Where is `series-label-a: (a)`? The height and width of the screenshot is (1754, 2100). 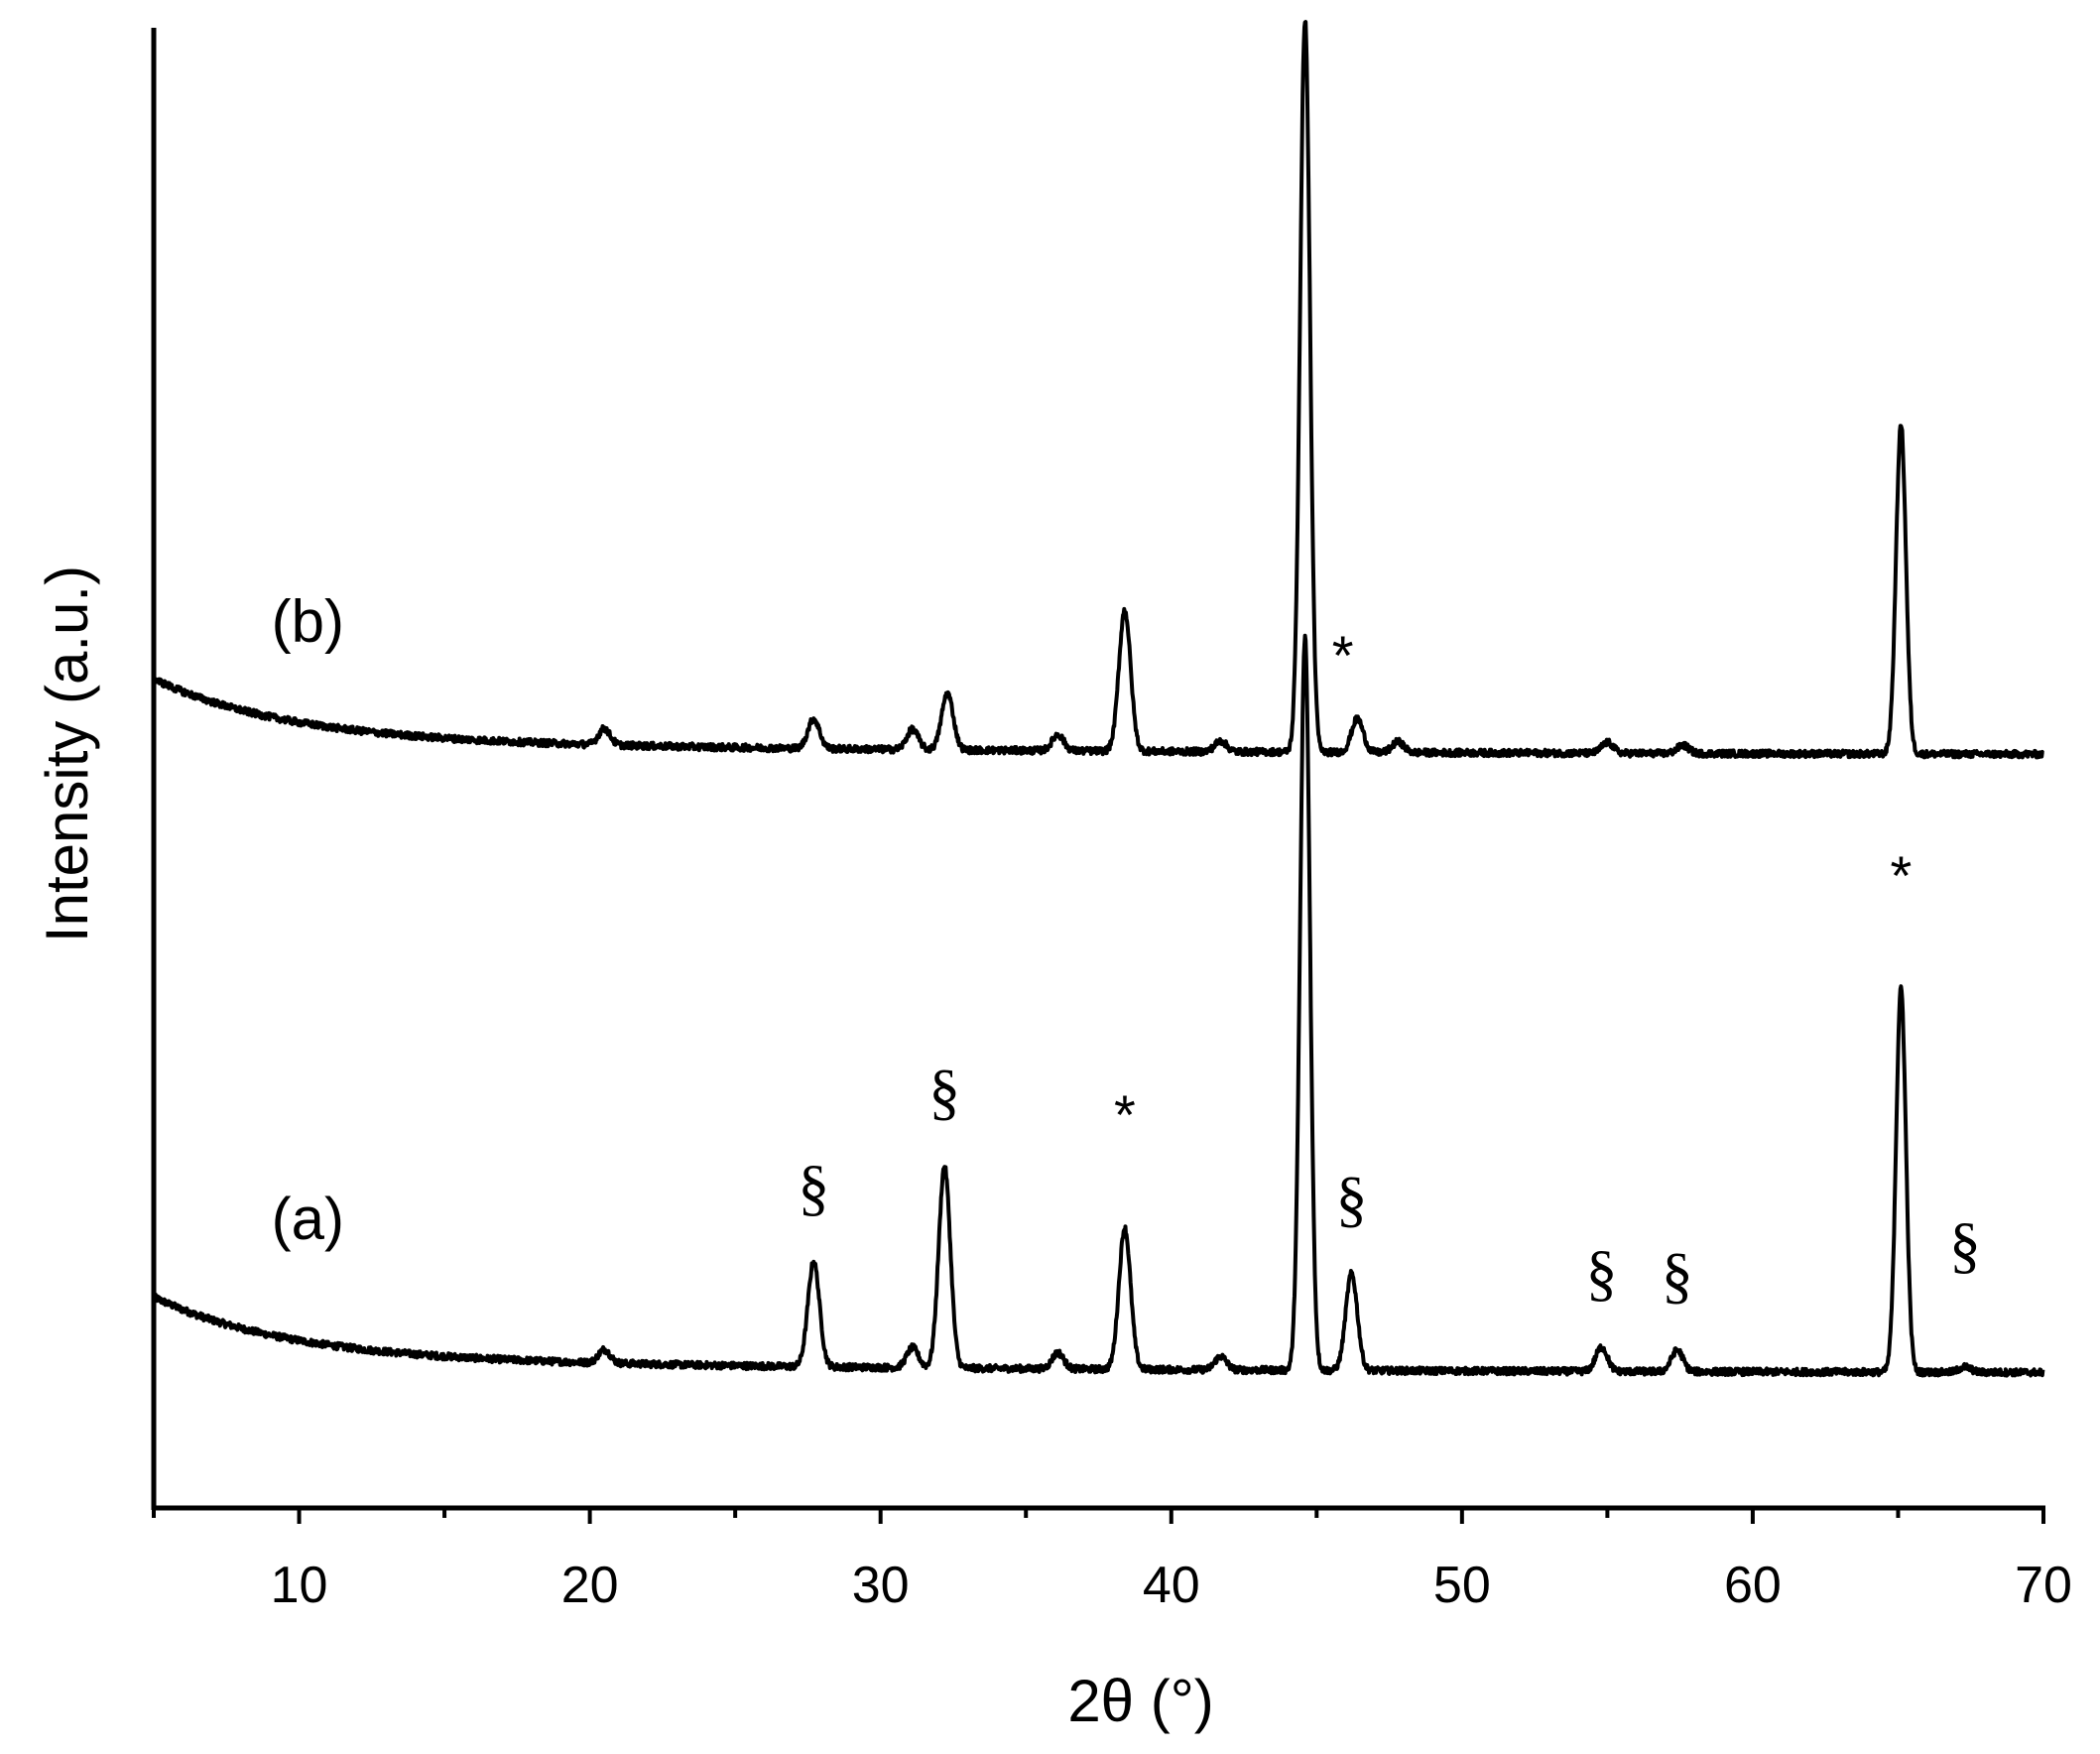 series-label-a: (a) is located at coordinates (308, 1219).